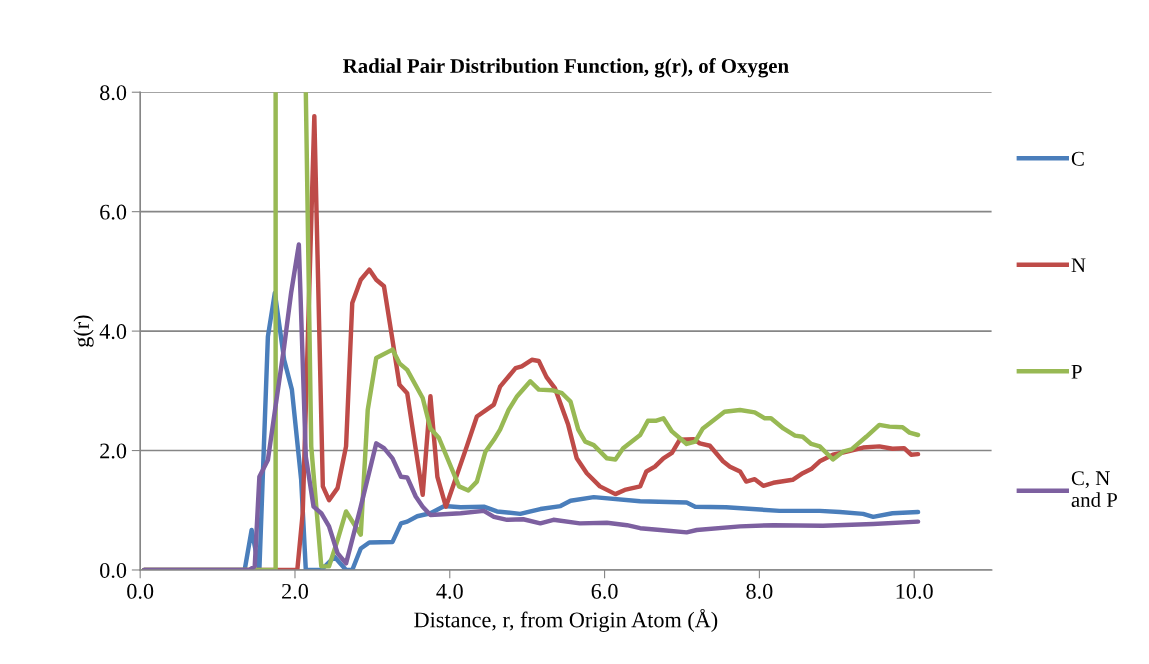 This screenshot has width=1149, height=664. What do you see at coordinates (113, 451) in the screenshot?
I see `y-tick-label: 2.0` at bounding box center [113, 451].